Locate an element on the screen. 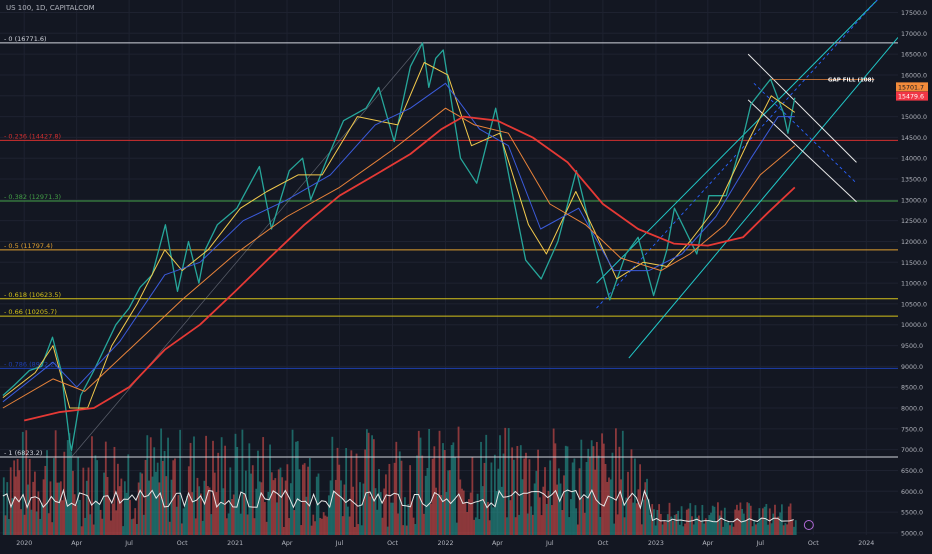  trend-upper-line is located at coordinates (802, 108).